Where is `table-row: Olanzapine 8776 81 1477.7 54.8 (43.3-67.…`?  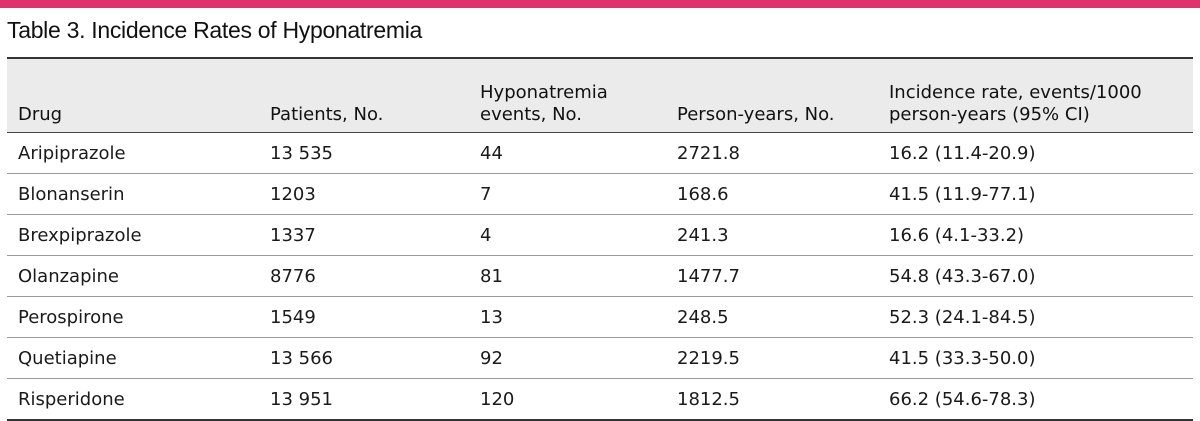
table-row: Olanzapine 8776 81 1477.7 54.8 (43.3-67.… is located at coordinates (600, 276).